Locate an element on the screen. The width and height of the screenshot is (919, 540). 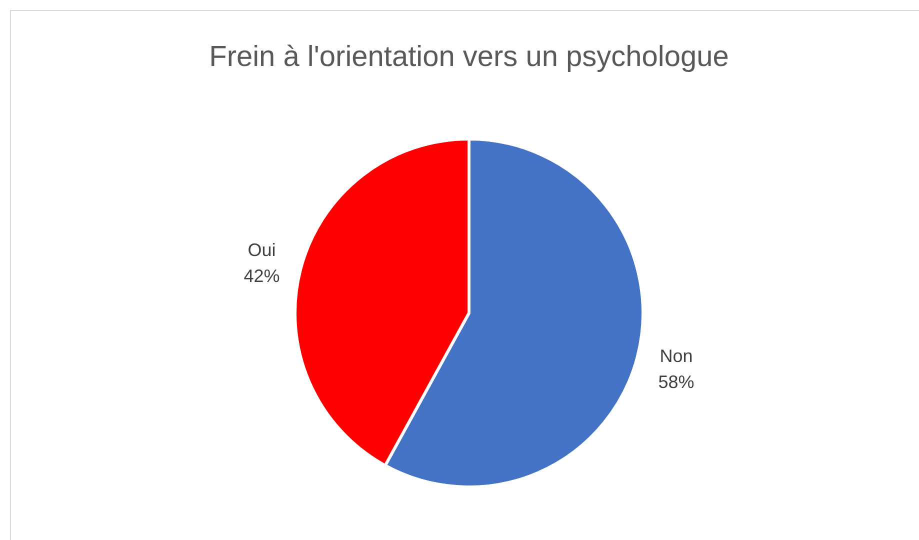
slice-label: Oui is located at coordinates (262, 250).